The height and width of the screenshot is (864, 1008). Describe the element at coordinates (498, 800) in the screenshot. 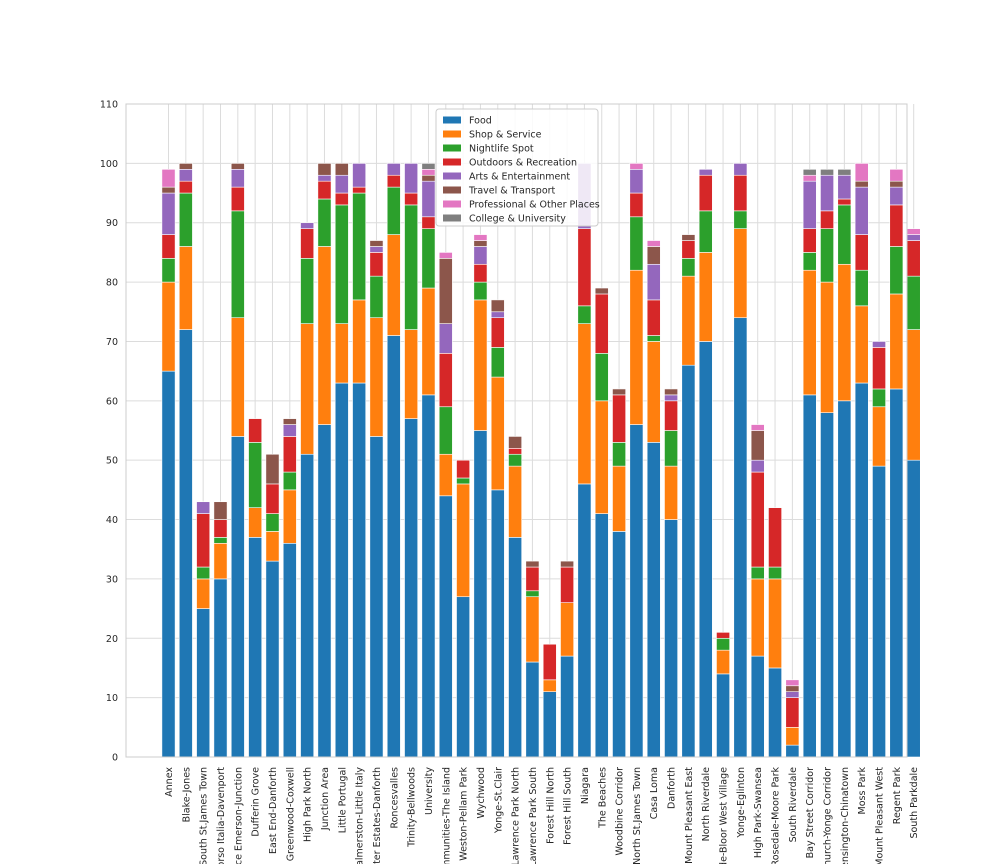

I see `x-tick-label: Yonge-St.Clair` at that location.